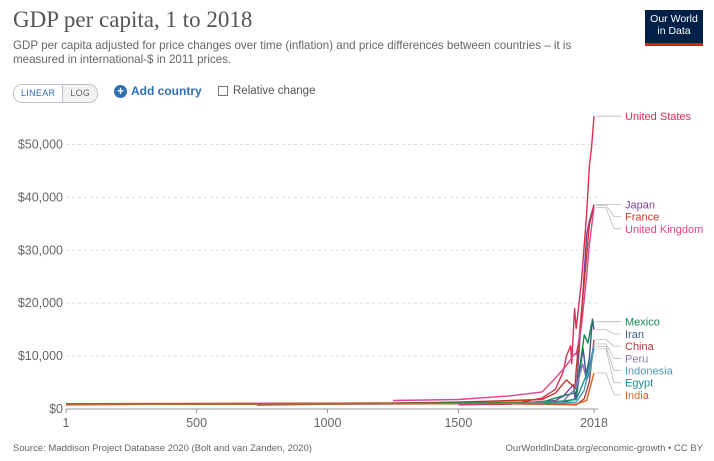  I want to click on series-label: United Kingdom, so click(664, 230).